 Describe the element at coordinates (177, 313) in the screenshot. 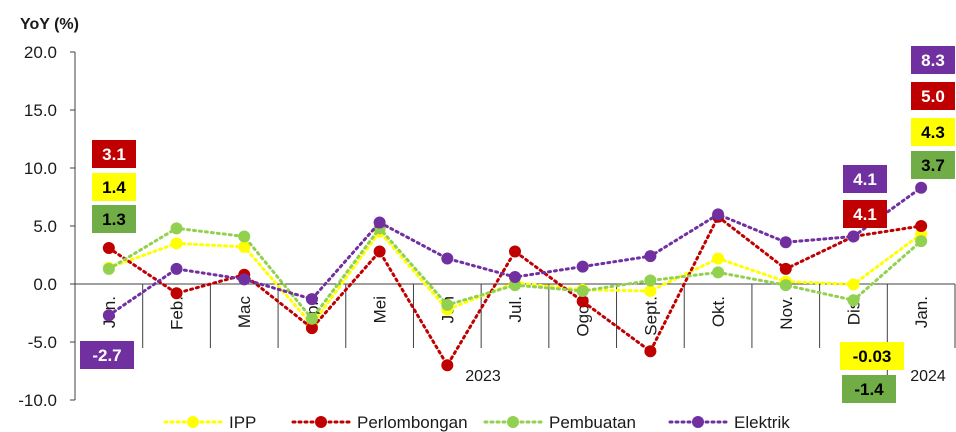

I see `x-tick-label: Feb.` at that location.